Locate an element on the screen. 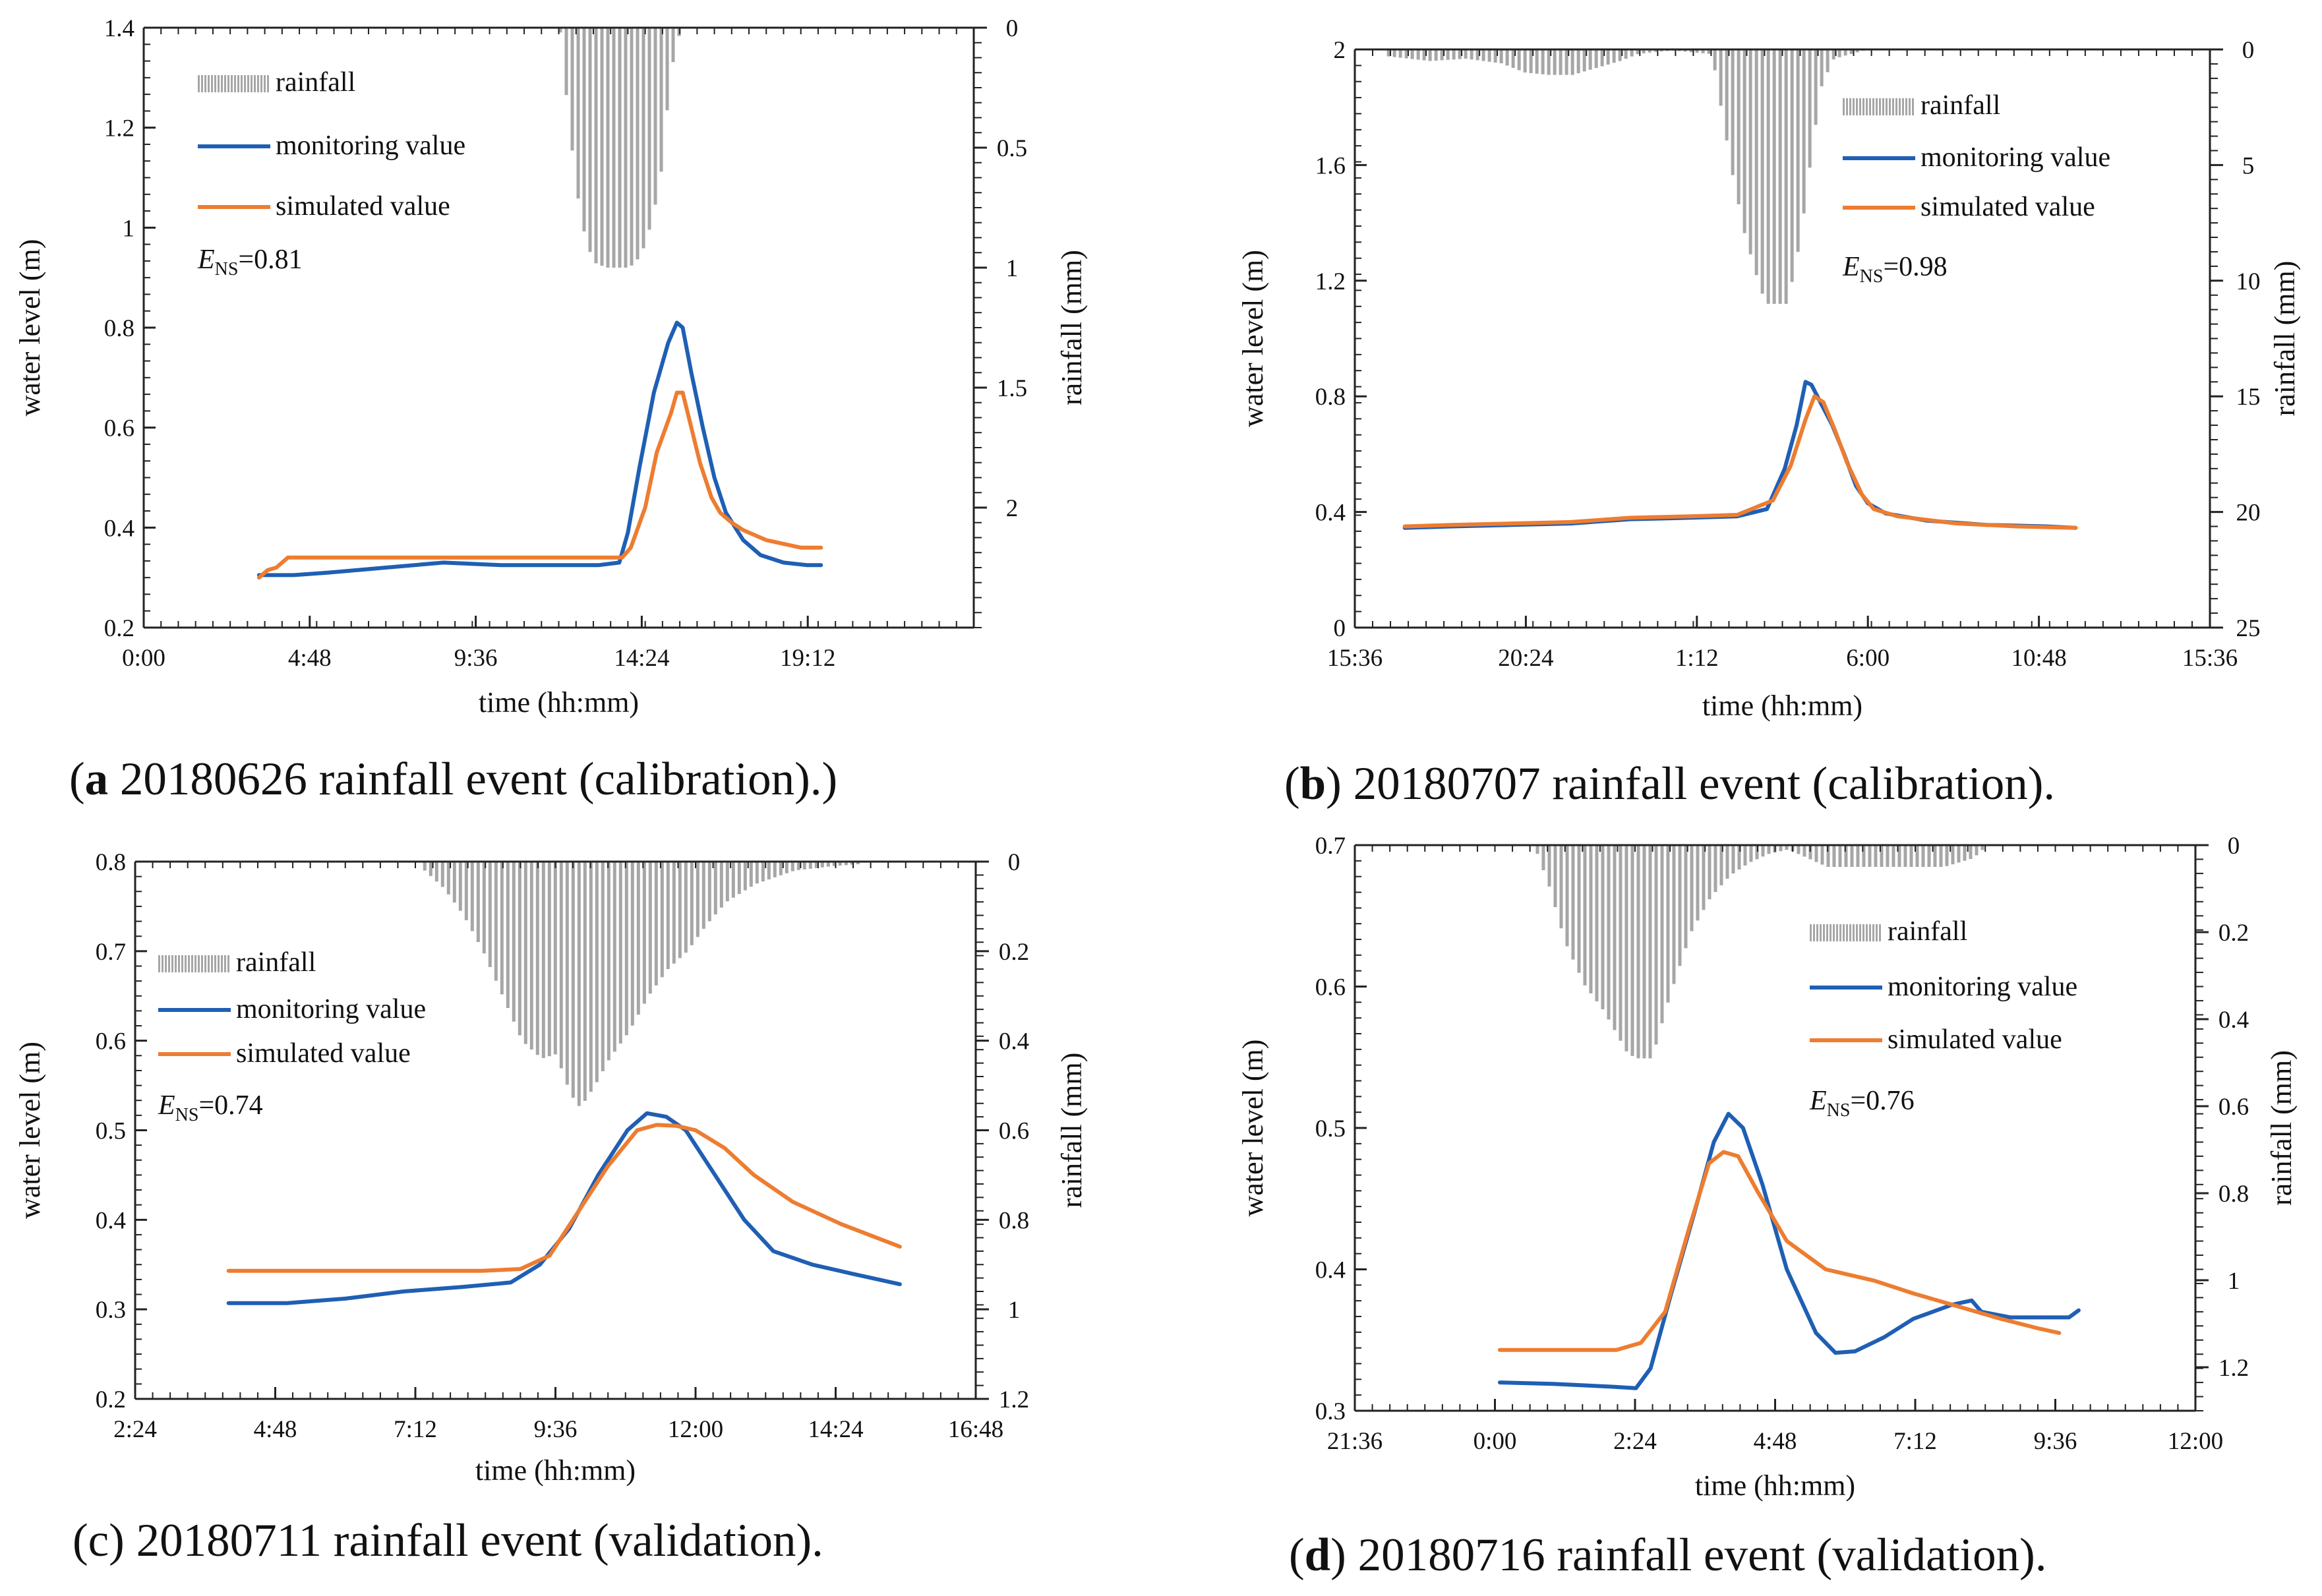 Image resolution: width=2322 pixels, height=1596 pixels. x-tick-label: 2:24 is located at coordinates (1635, 1442).